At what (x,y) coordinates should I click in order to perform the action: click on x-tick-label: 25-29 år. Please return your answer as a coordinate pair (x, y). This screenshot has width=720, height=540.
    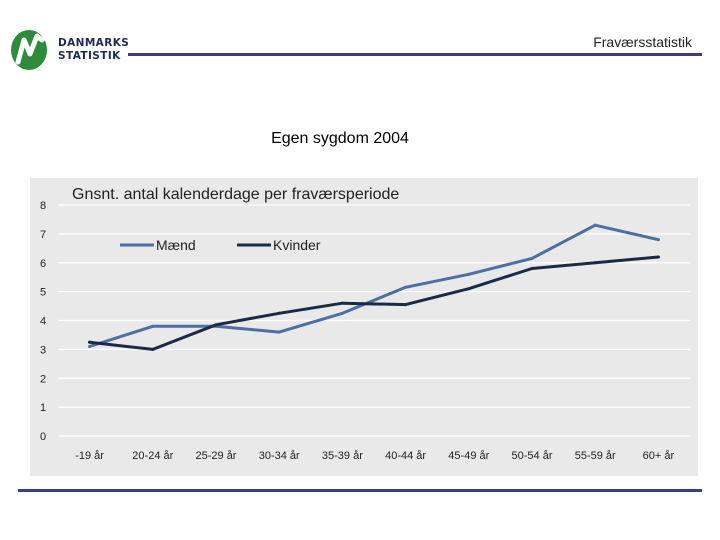
    Looking at the image, I should click on (216, 456).